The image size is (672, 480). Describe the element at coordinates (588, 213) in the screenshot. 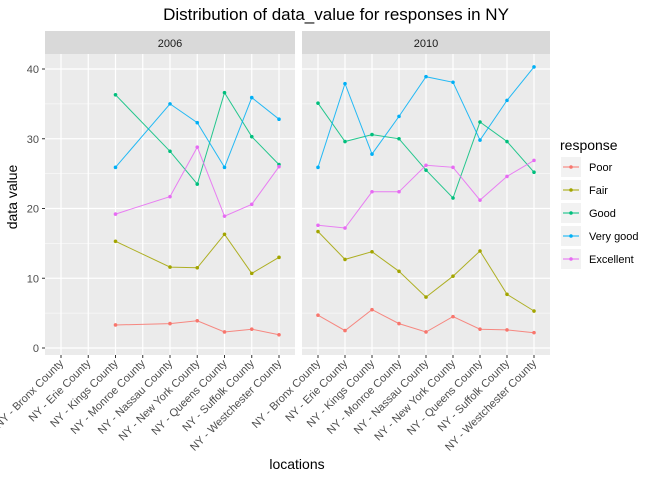

I see `legend-item: Good` at that location.